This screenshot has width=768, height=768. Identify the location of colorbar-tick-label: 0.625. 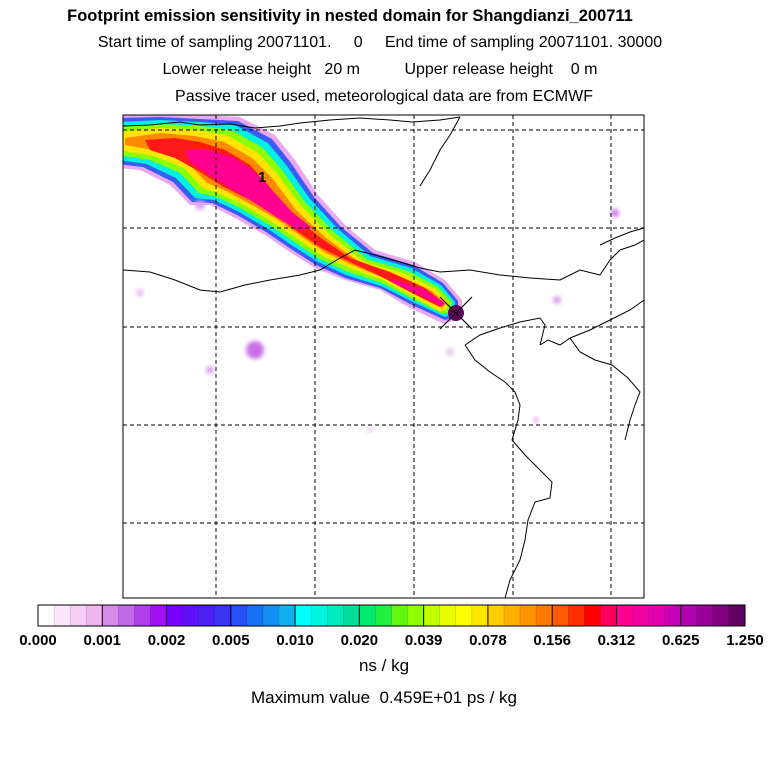
(681, 640).